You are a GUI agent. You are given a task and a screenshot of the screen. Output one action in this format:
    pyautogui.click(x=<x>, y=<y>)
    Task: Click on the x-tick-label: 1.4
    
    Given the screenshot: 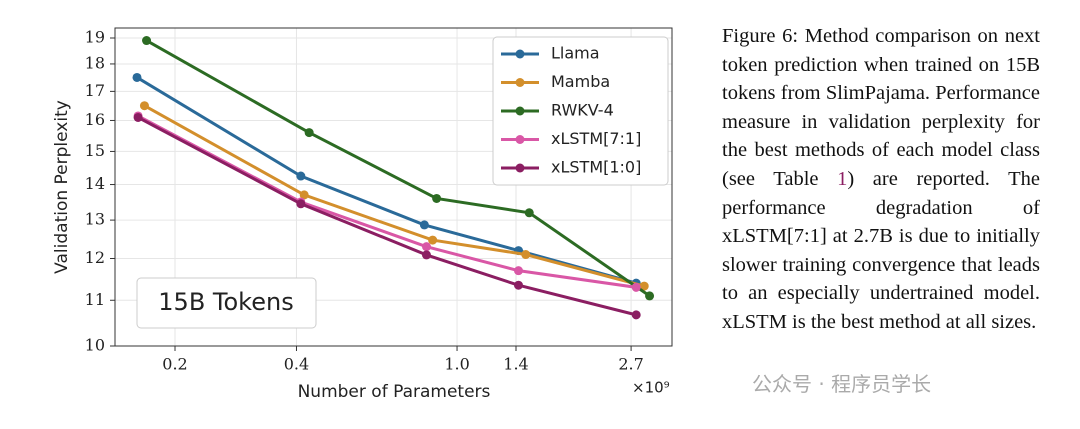 What is the action you would take?
    pyautogui.click(x=515, y=364)
    